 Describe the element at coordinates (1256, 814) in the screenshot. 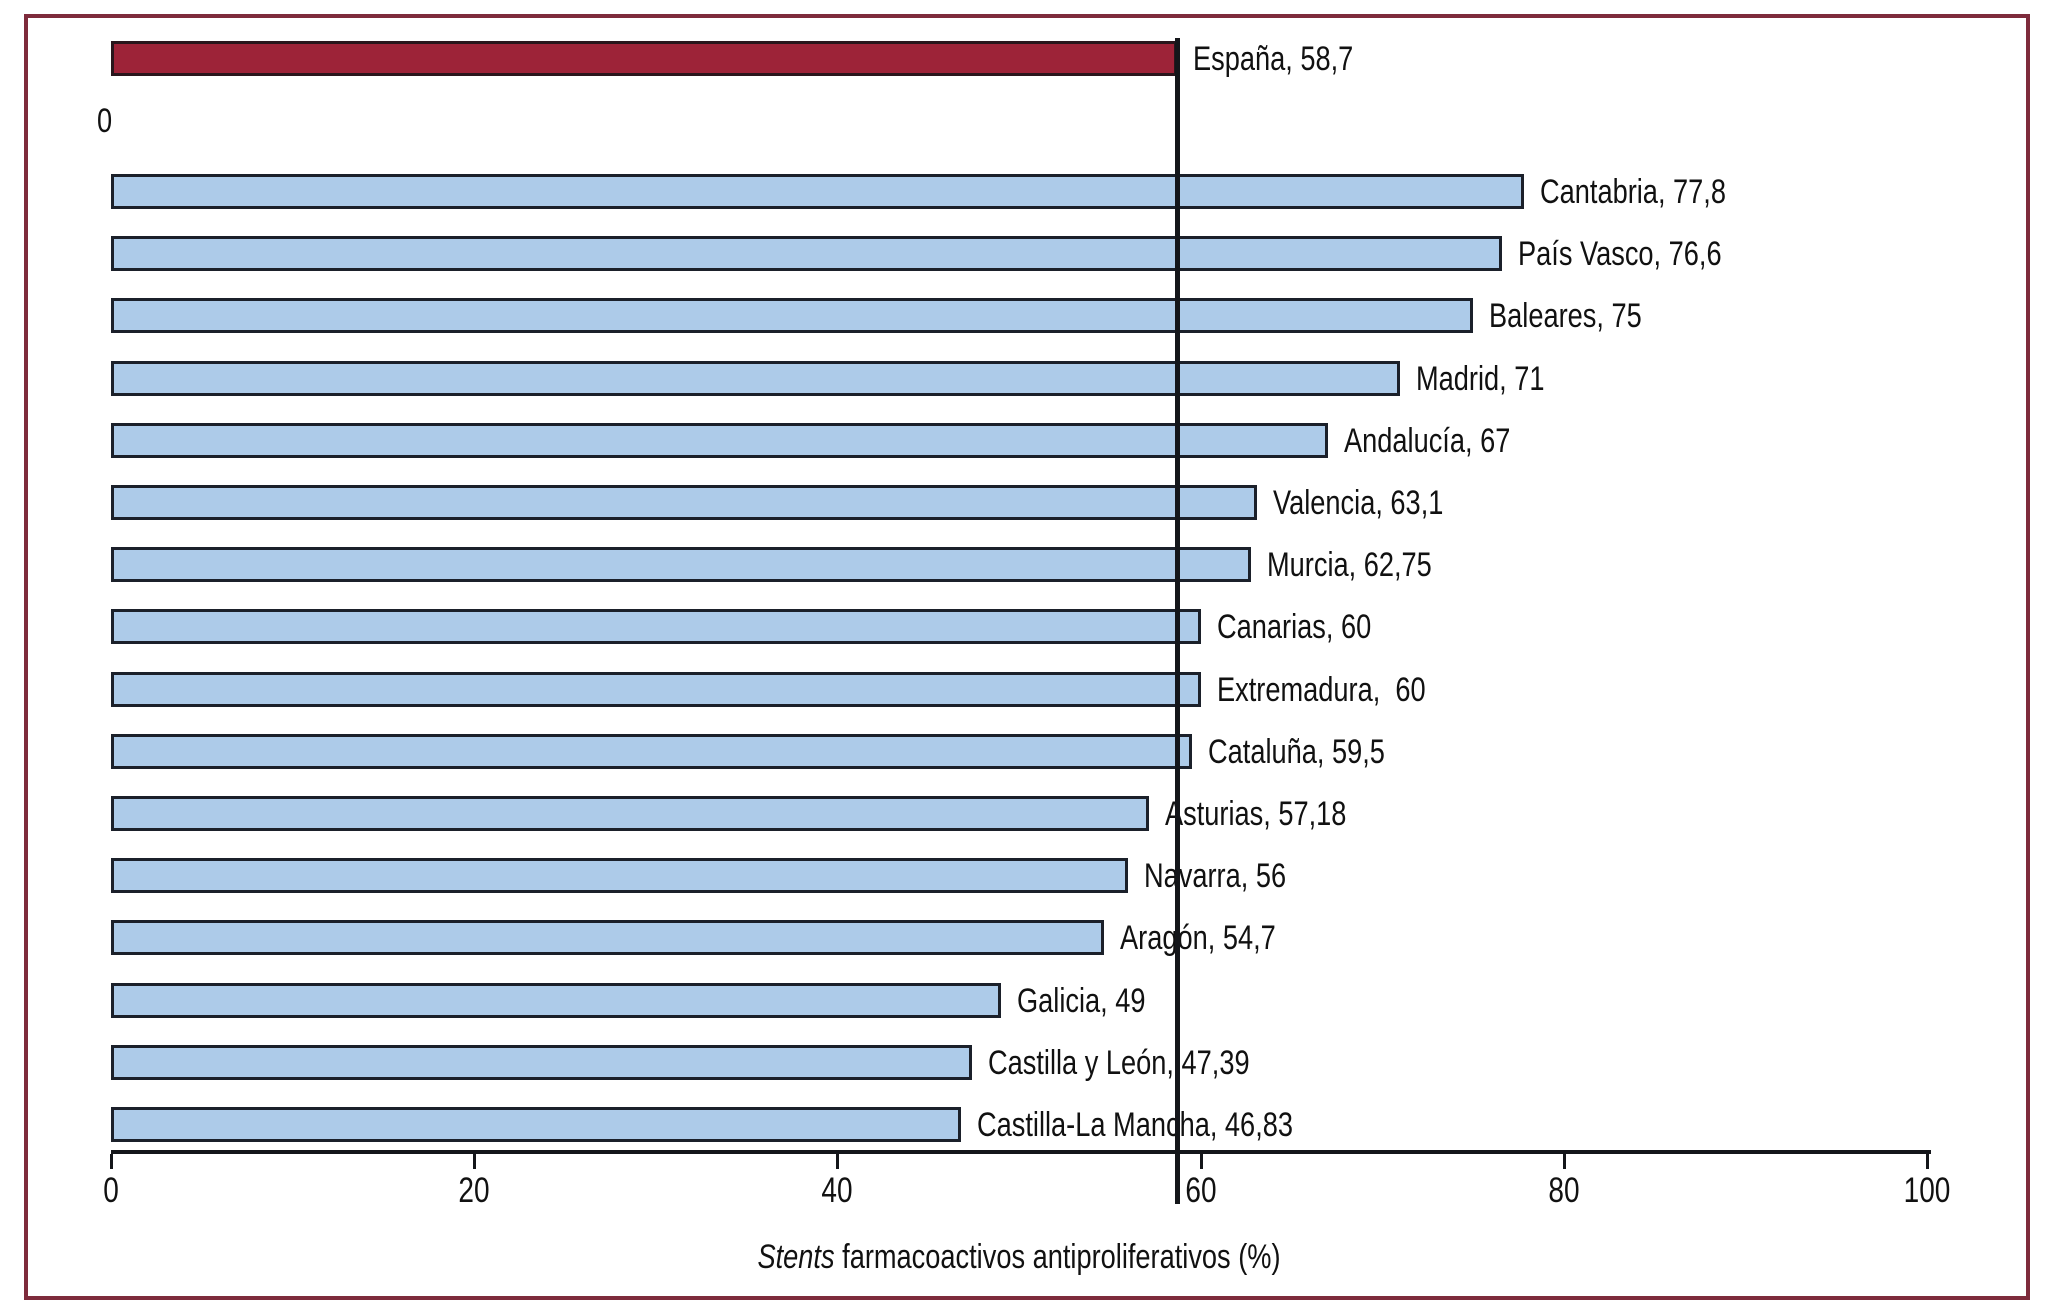

I see `bar-label: Asturias, 57,18` at that location.